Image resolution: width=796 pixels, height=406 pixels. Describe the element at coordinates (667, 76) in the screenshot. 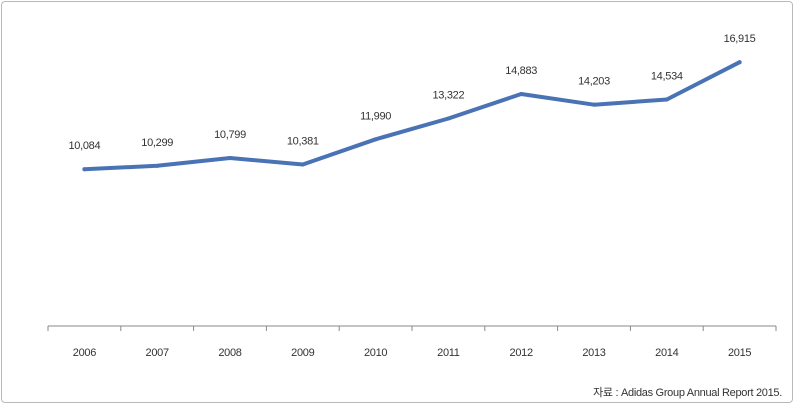

I see `data-label: 14,534` at that location.